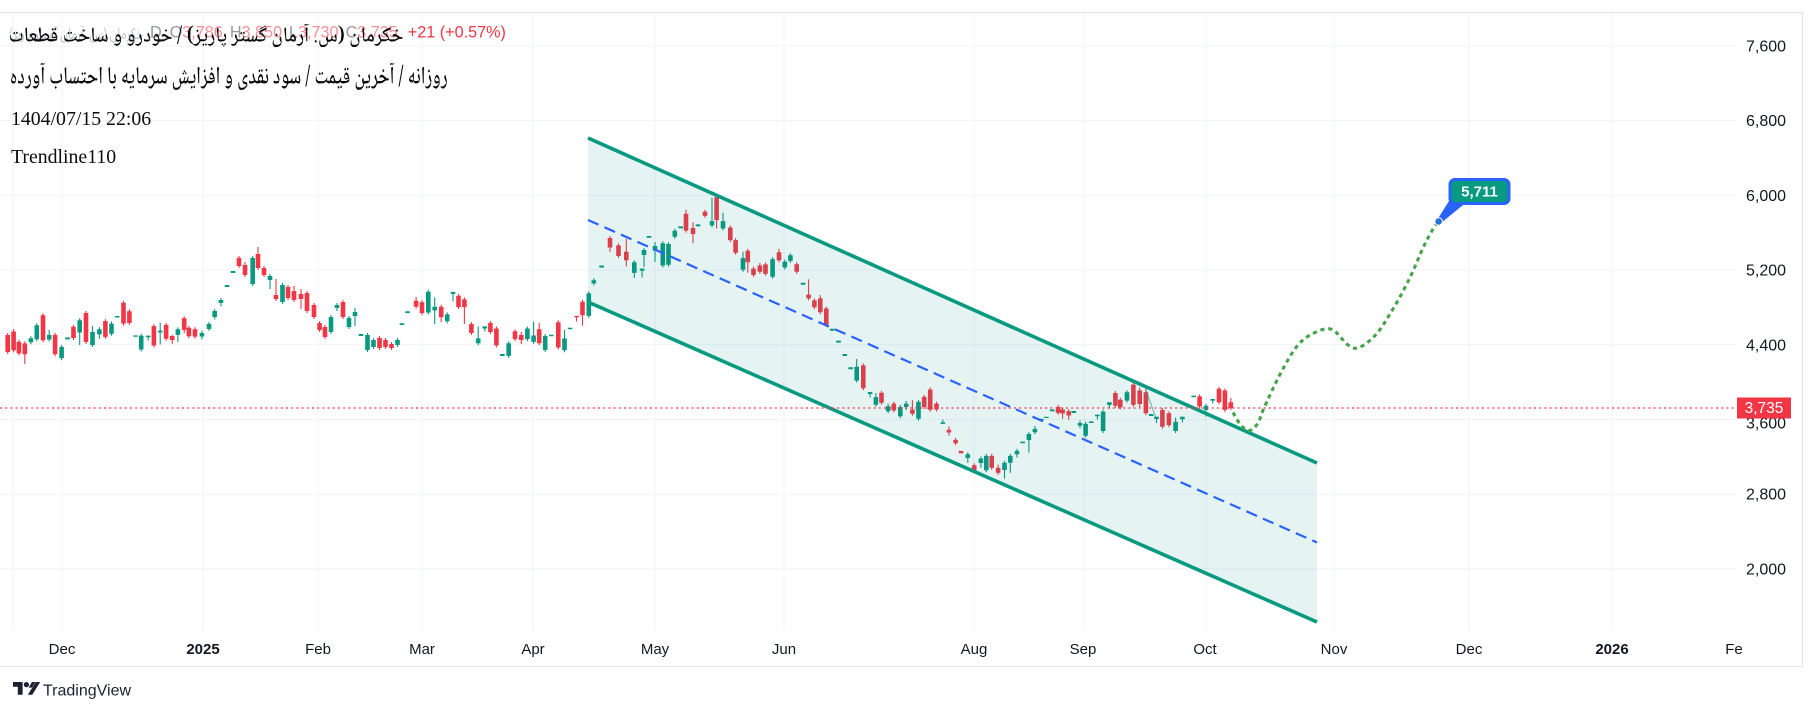 This screenshot has height=711, width=1816. What do you see at coordinates (318, 649) in the screenshot?
I see `svg-text: Feb` at bounding box center [318, 649].